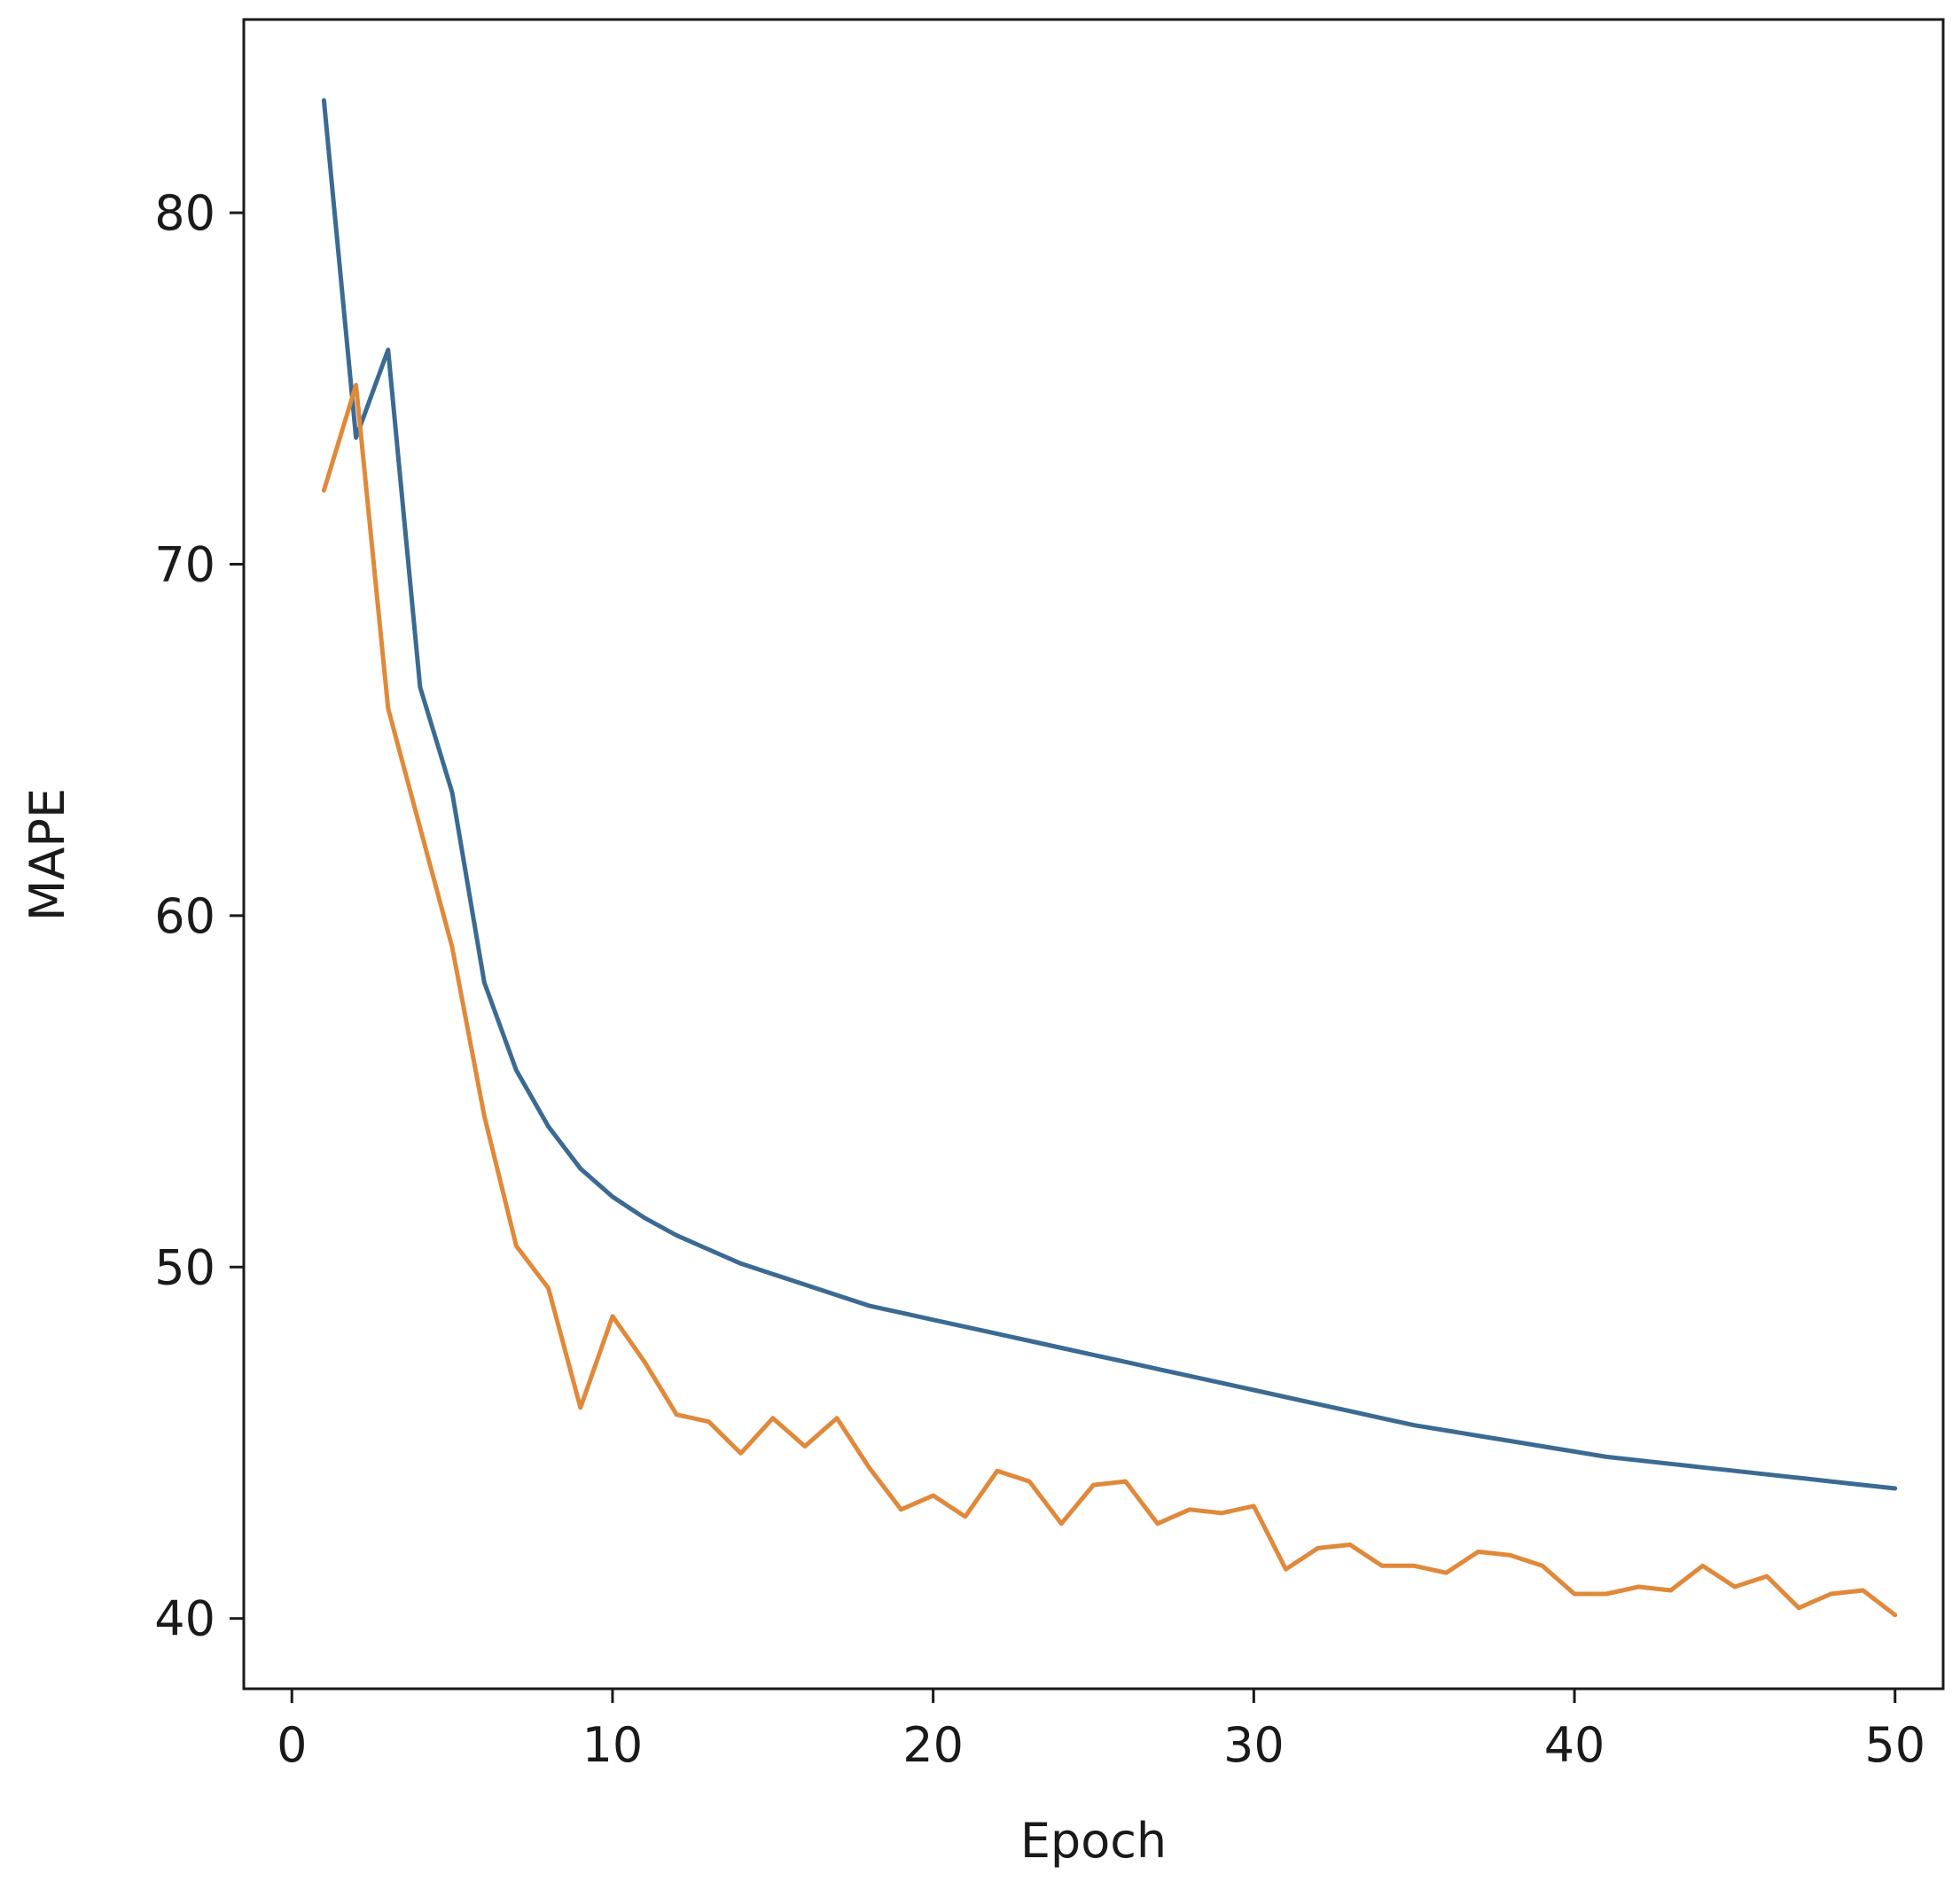 Image resolution: width=1960 pixels, height=1890 pixels. I want to click on x-tick-label: 20, so click(933, 1745).